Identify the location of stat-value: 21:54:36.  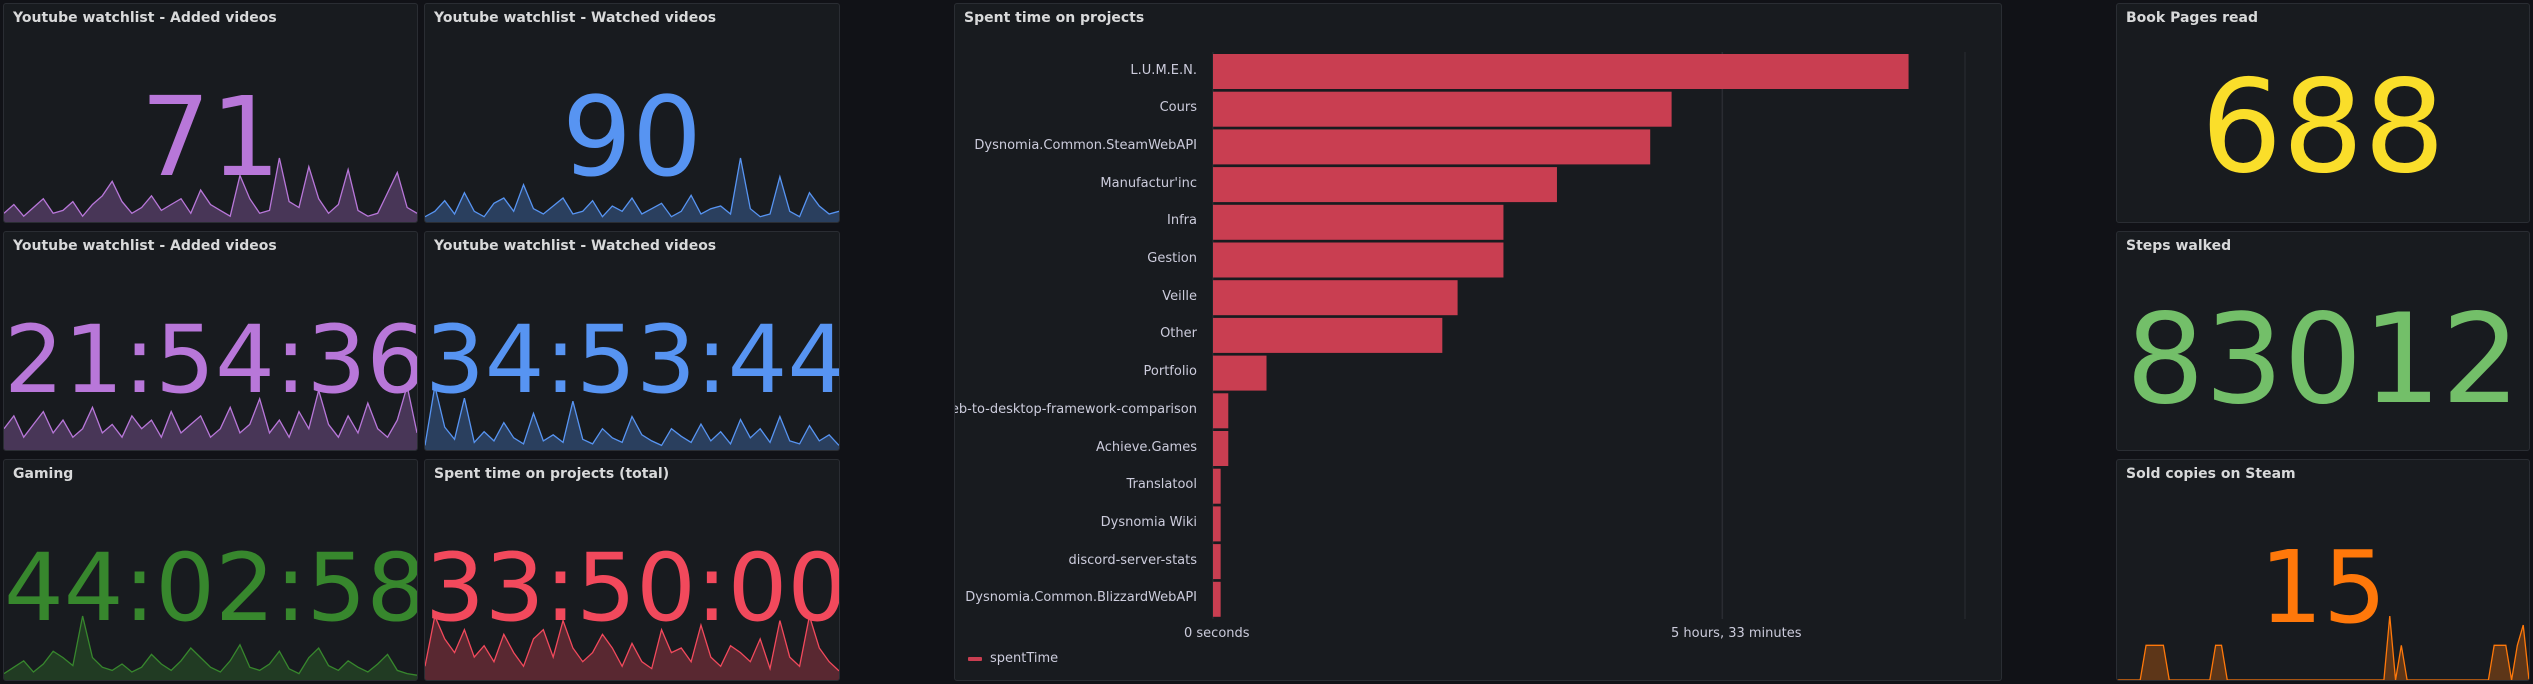
(211, 360).